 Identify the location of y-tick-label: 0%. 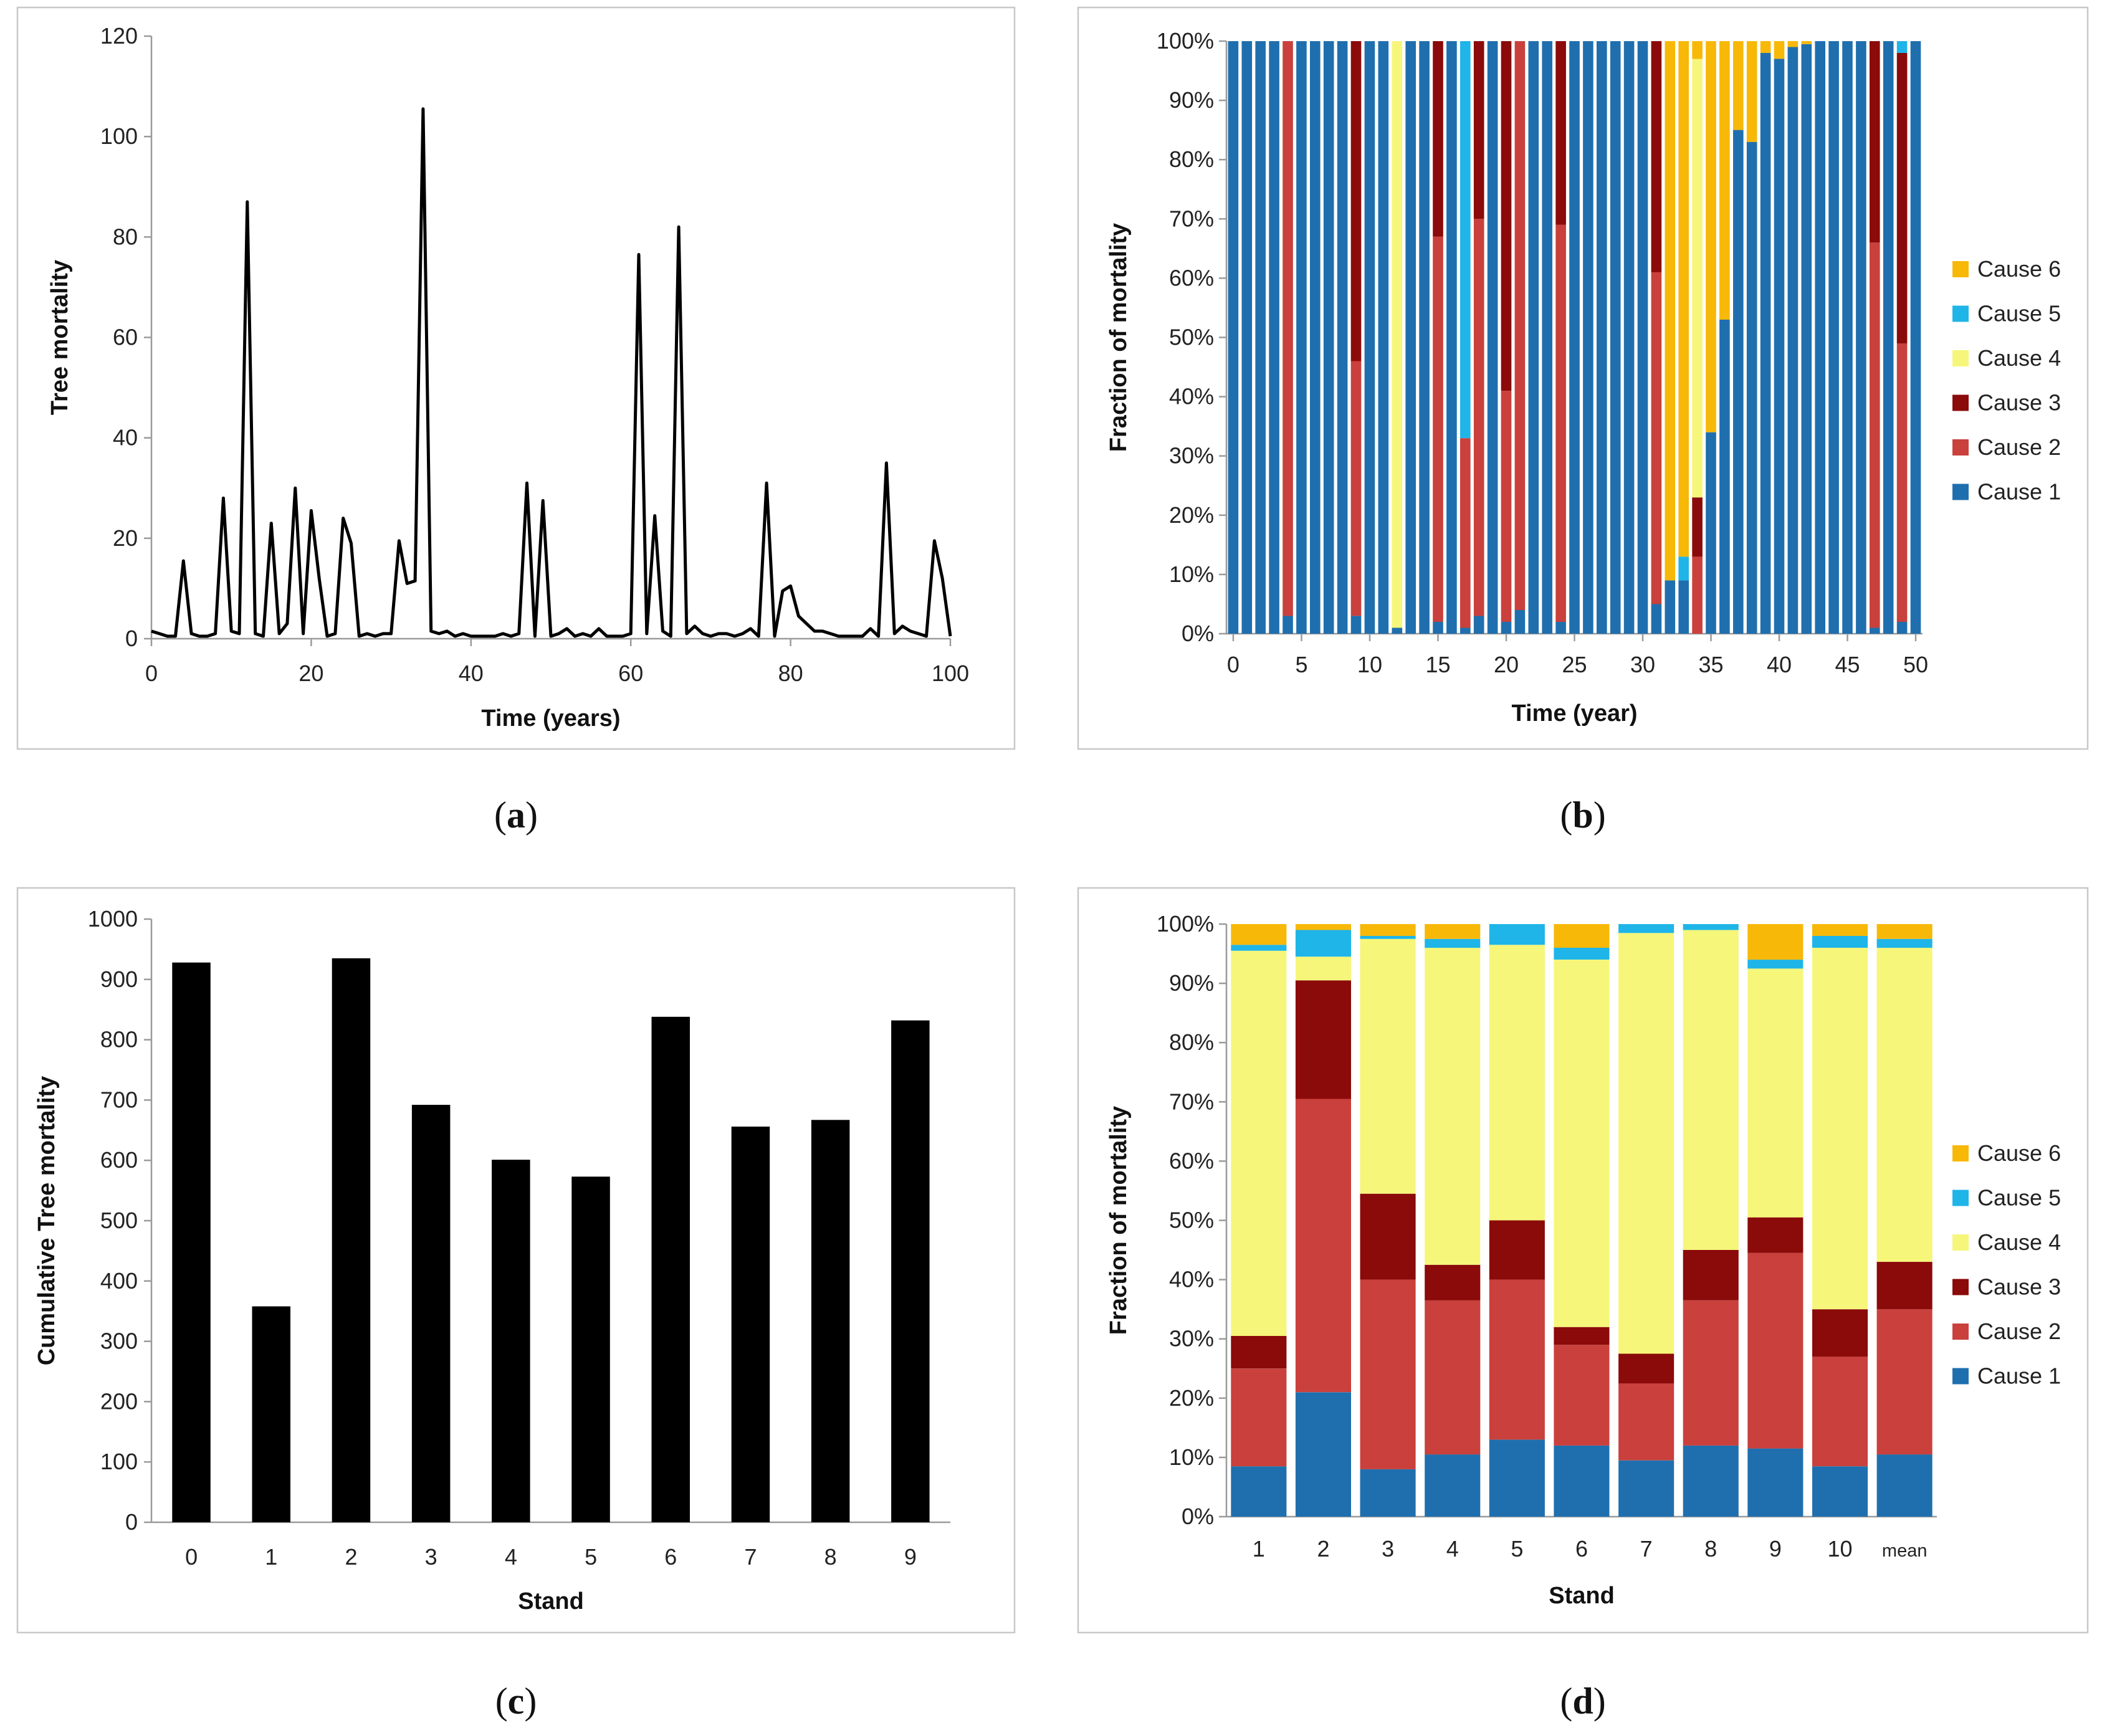
(1198, 1516).